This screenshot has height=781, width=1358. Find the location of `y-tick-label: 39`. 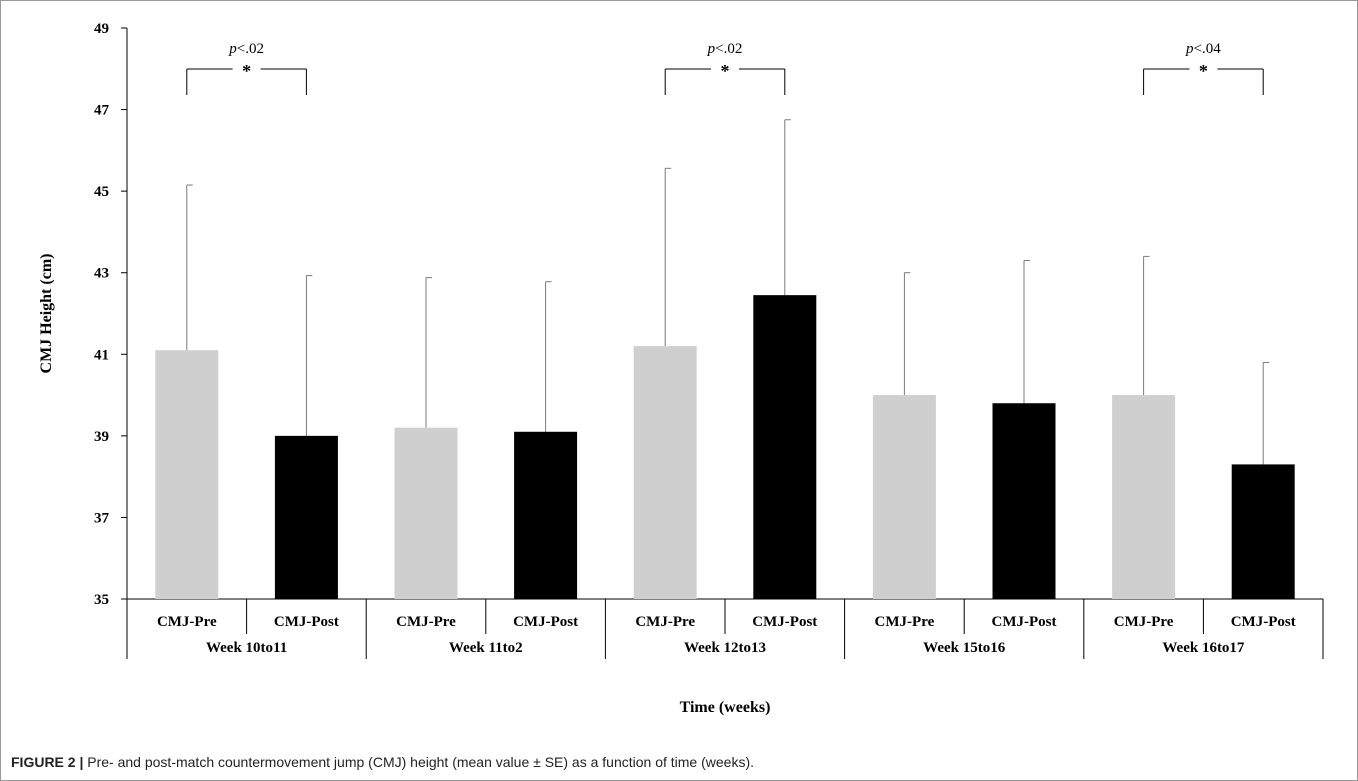

y-tick-label: 39 is located at coordinates (101, 437).